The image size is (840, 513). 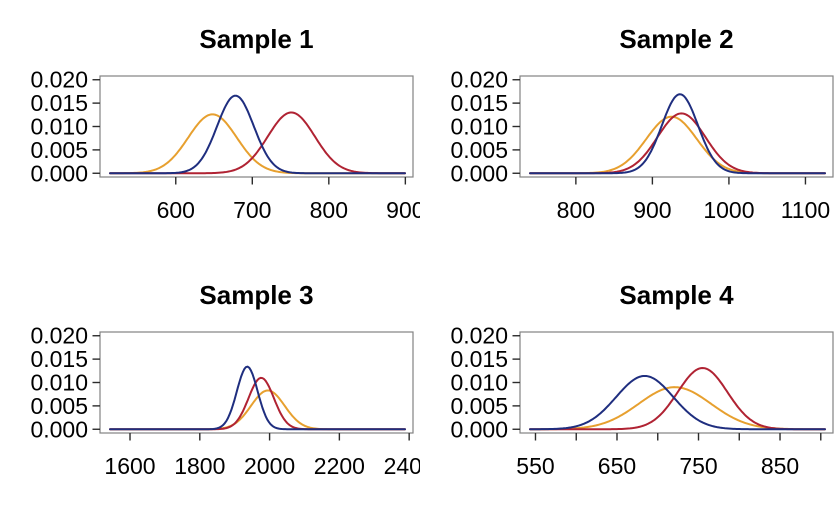 What do you see at coordinates (535, 466) in the screenshot?
I see `x-tick-label: 550` at bounding box center [535, 466].